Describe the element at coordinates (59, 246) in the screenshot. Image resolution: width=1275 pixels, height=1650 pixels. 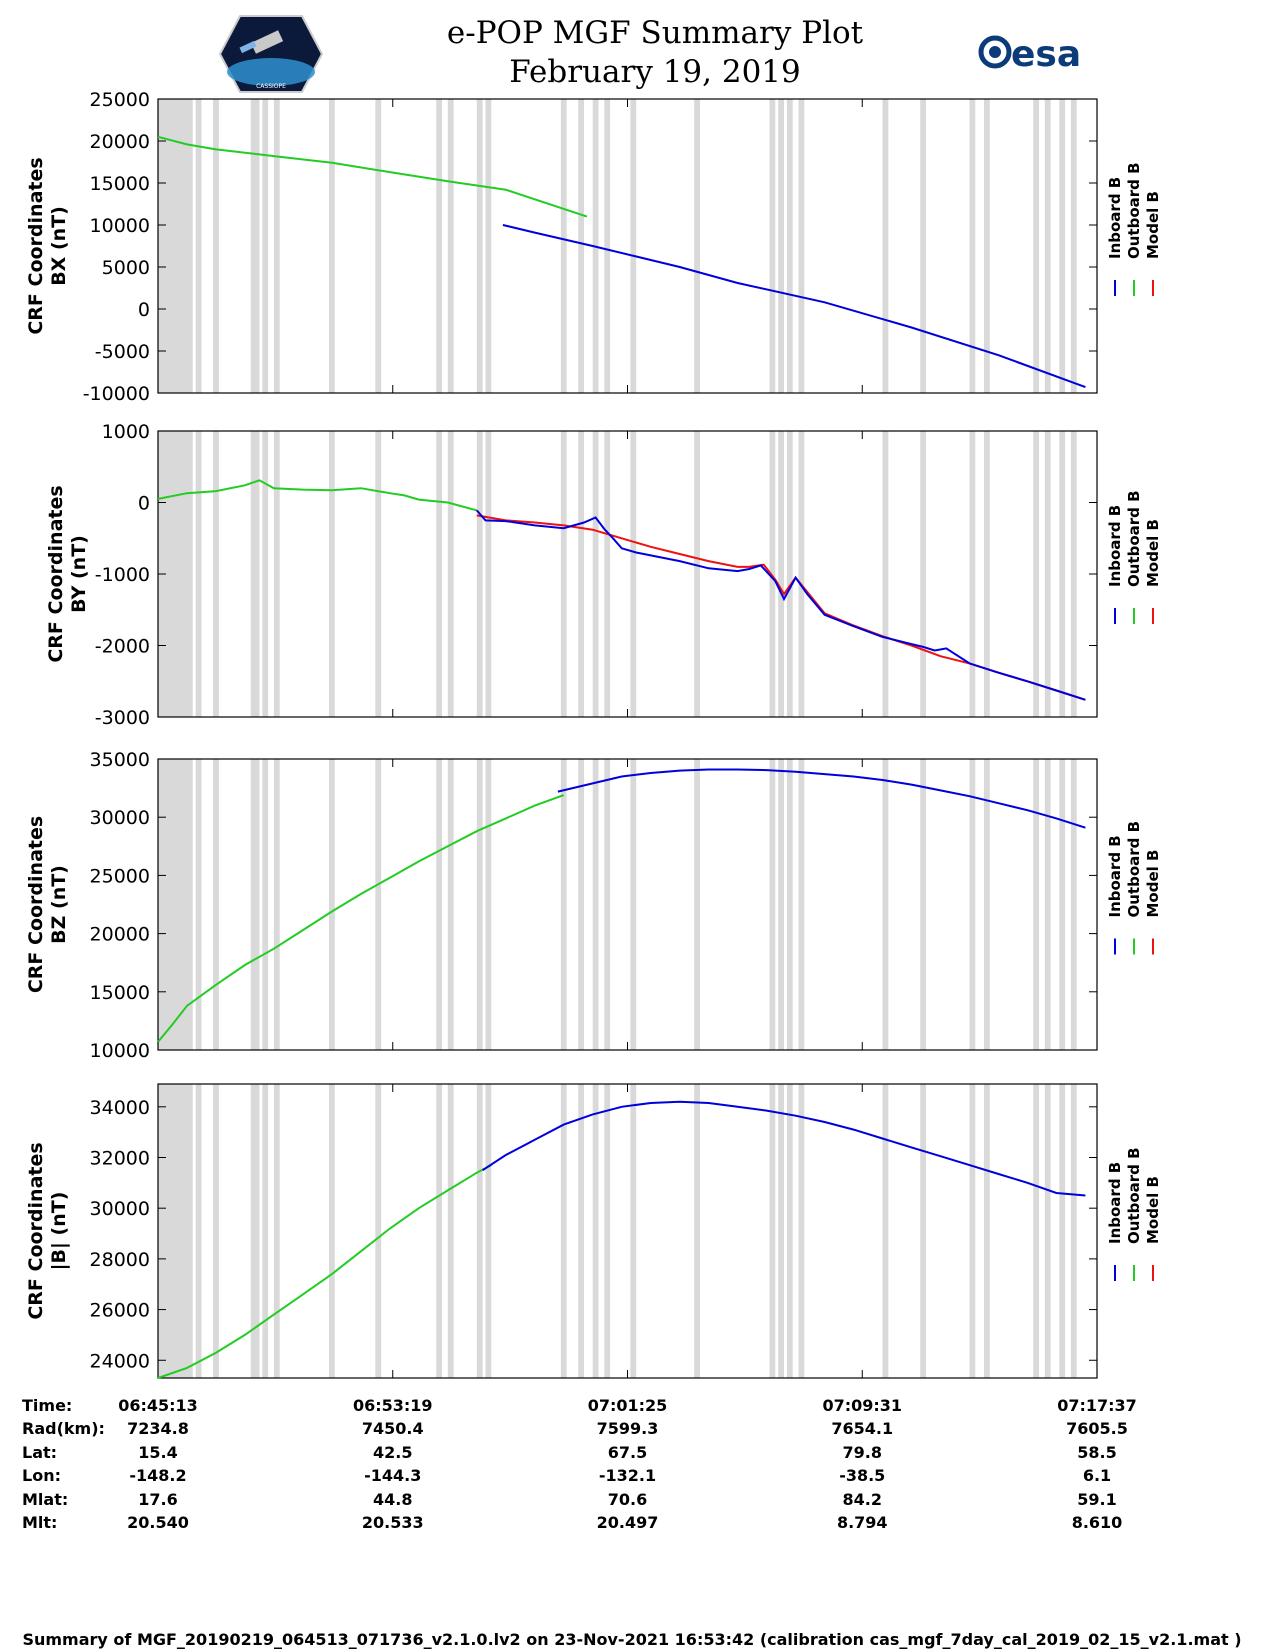
I see `y-axis-label-line: BX (nT)` at that location.